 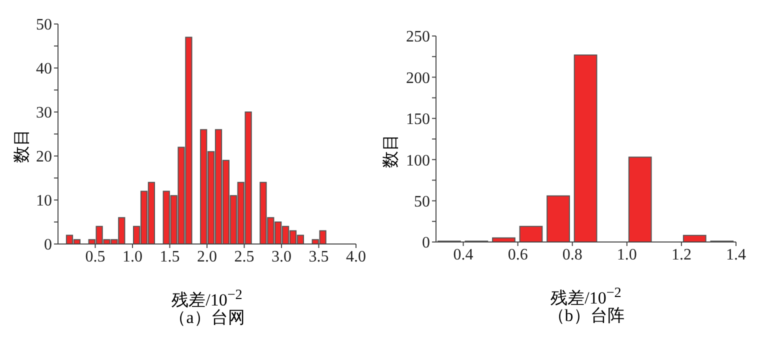 What do you see at coordinates (356, 257) in the screenshot?
I see `x-tick-label: 4.0` at bounding box center [356, 257].